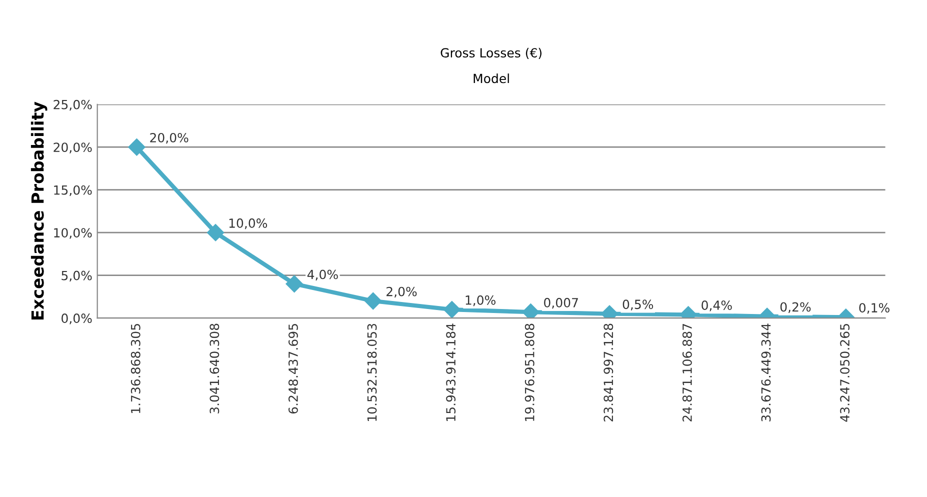 The height and width of the screenshot is (497, 927). I want to click on y-tick-label: 15,0%, so click(73, 190).